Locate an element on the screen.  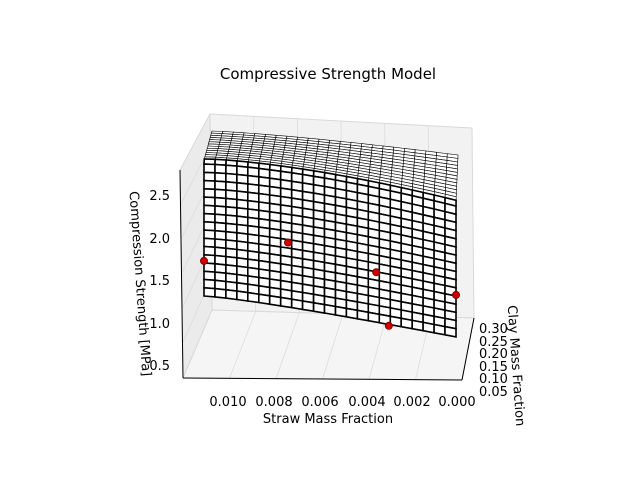
x-axis-line is located at coordinates (322, 379).